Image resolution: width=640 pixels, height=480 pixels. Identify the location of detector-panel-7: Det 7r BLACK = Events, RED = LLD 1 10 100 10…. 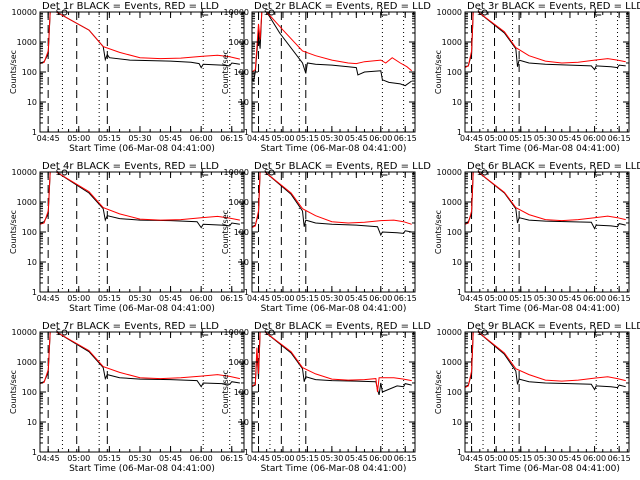
(127, 397).